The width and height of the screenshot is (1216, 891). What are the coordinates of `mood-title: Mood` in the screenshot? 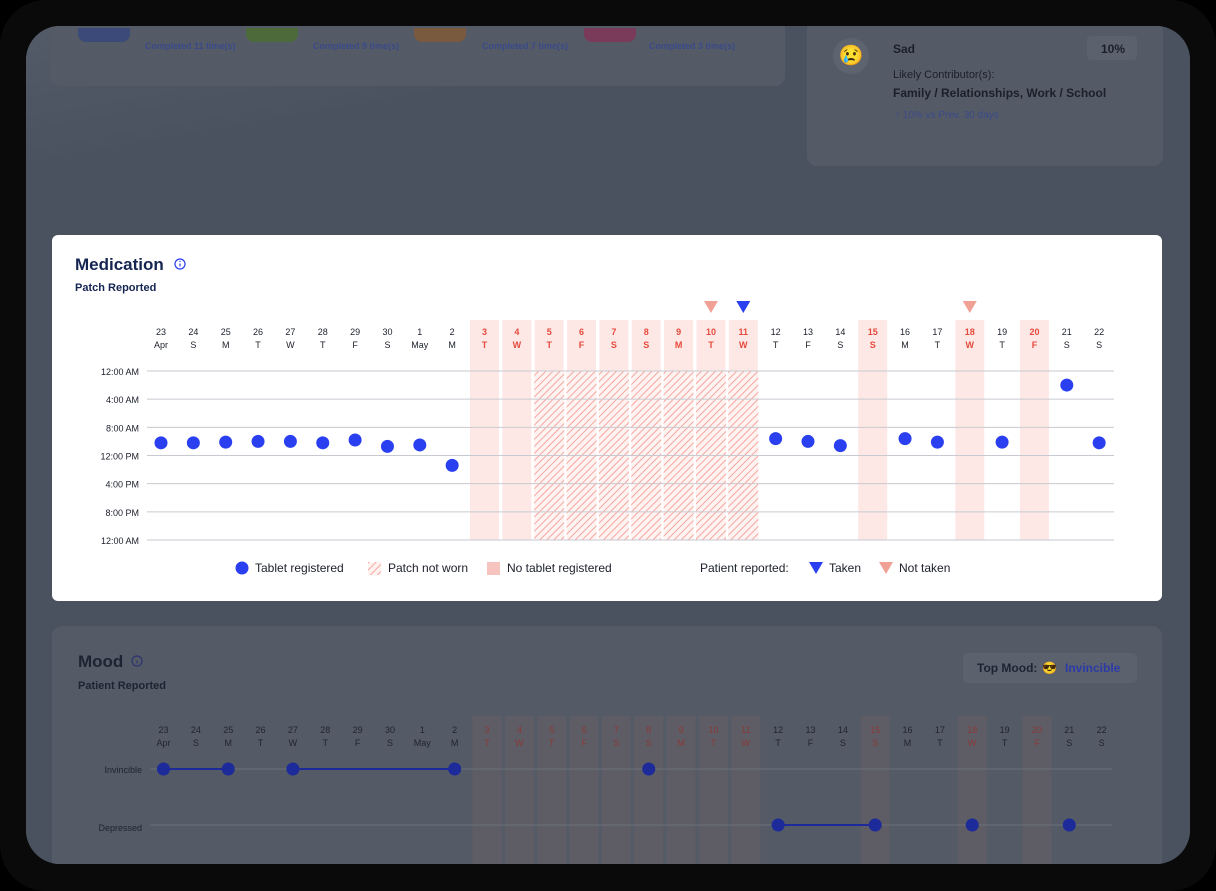 It's located at (100, 661).